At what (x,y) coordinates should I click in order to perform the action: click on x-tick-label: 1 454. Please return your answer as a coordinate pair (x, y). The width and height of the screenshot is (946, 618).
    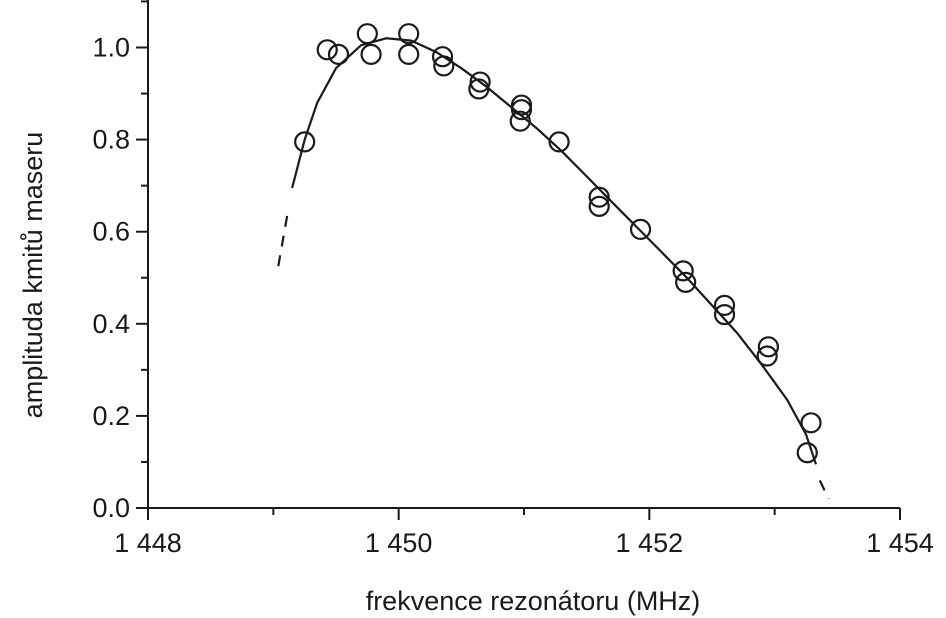
    Looking at the image, I should click on (900, 543).